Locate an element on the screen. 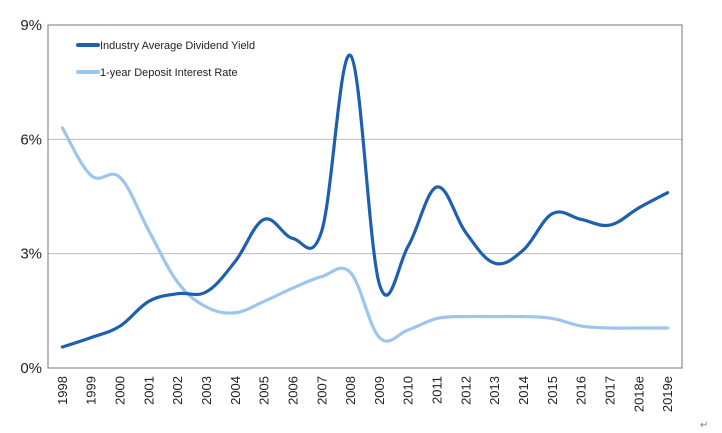 The image size is (722, 433). y-tick-label: 3% is located at coordinates (31, 254).